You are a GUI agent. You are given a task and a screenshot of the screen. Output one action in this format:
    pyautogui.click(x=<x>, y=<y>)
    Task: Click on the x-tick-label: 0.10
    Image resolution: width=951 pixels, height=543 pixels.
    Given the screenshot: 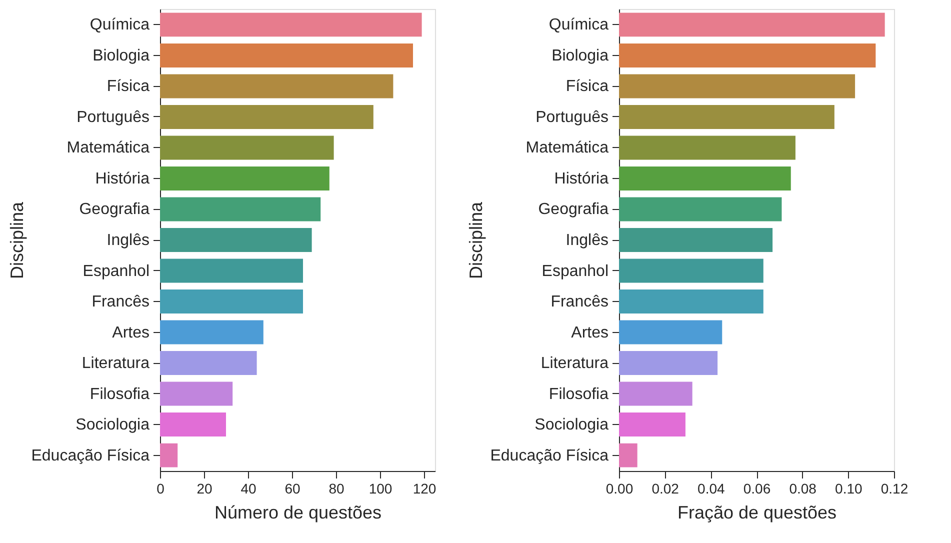 What is the action you would take?
    pyautogui.click(x=849, y=488)
    